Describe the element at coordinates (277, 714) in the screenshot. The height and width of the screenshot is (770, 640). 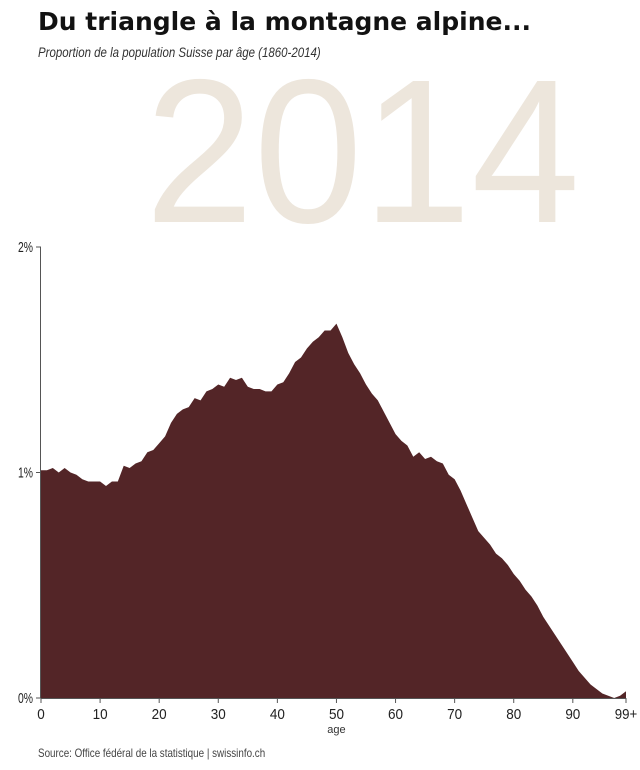
I see `x-tick-label: 40` at that location.